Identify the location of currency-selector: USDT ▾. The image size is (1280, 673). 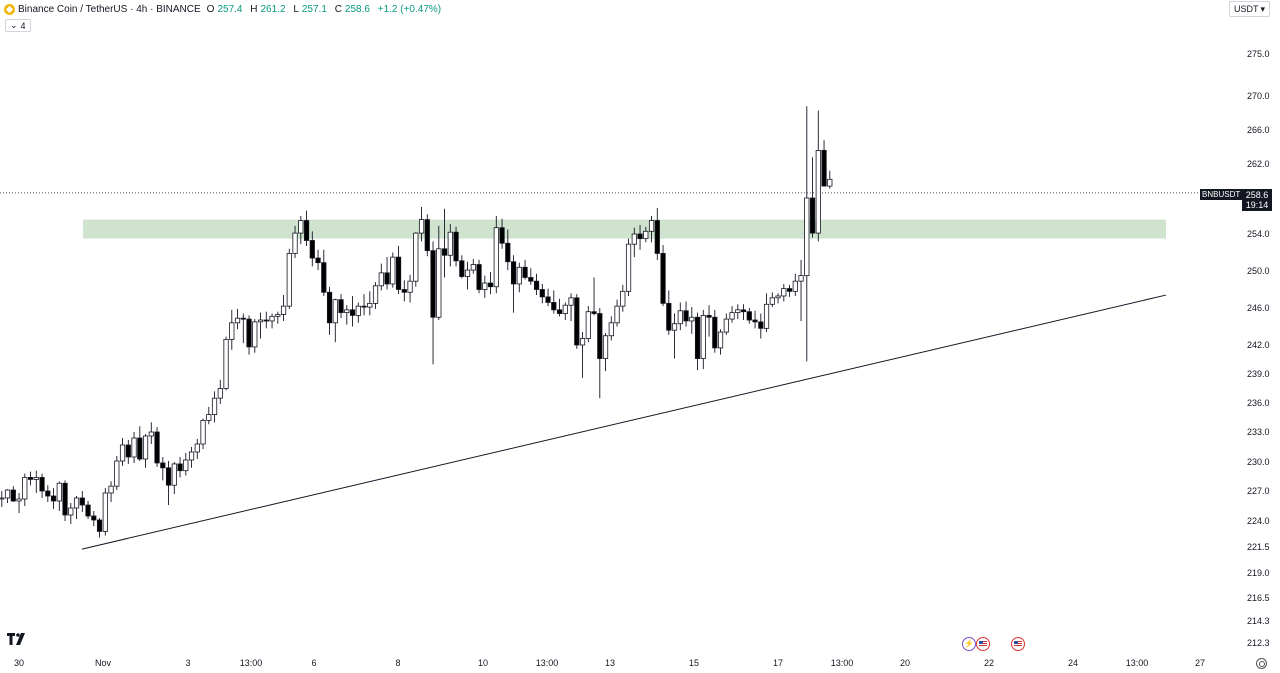
(1249, 9).